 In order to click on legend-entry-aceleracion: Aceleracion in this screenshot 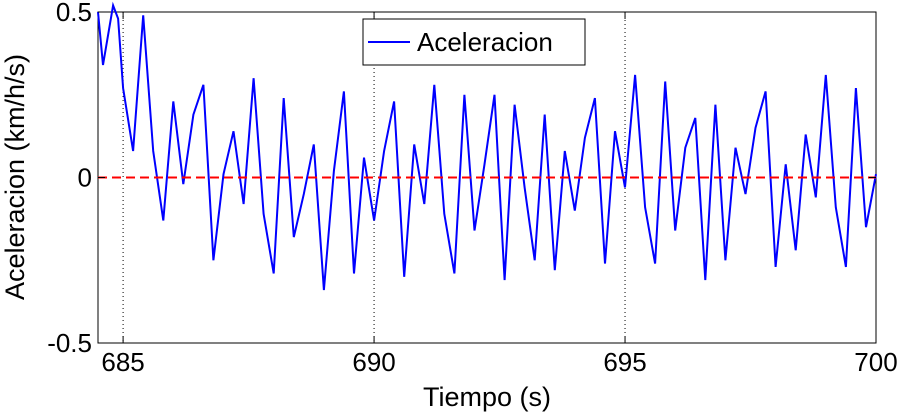, I will do `click(485, 42)`.